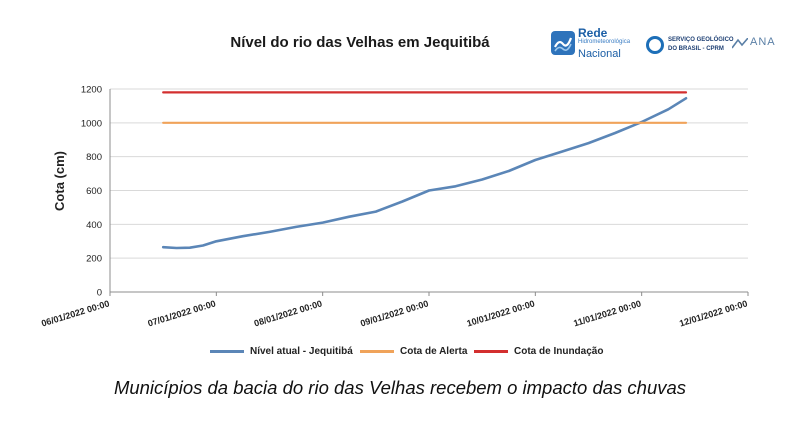 This screenshot has width=800, height=441. I want to click on legend-swatch-alerta, so click(377, 351).